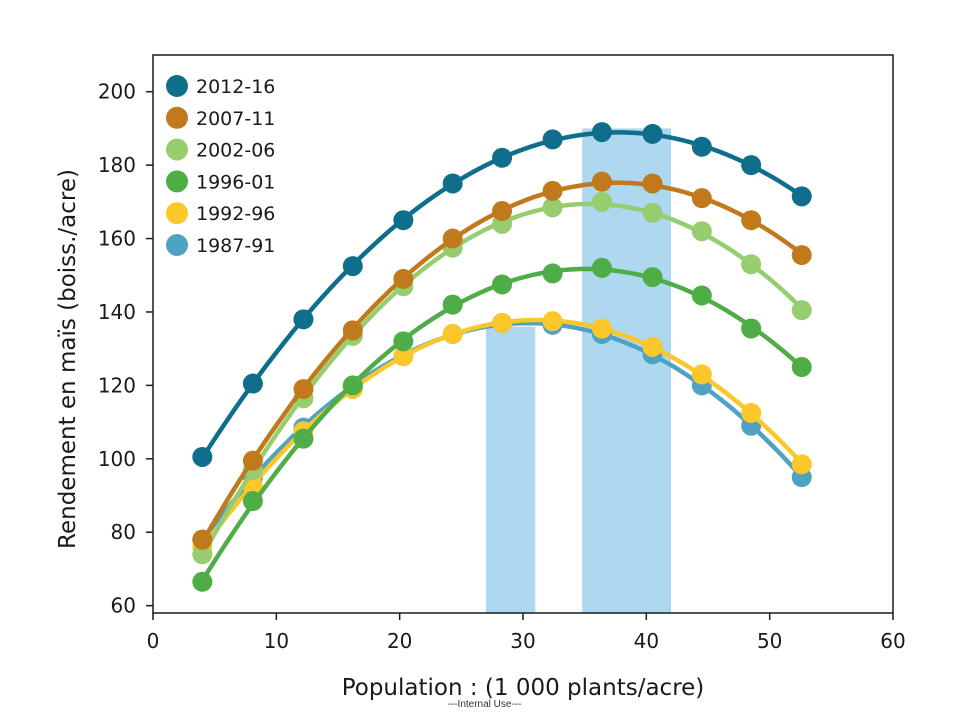  I want to click on legend-label: 2012-16, so click(235, 87).